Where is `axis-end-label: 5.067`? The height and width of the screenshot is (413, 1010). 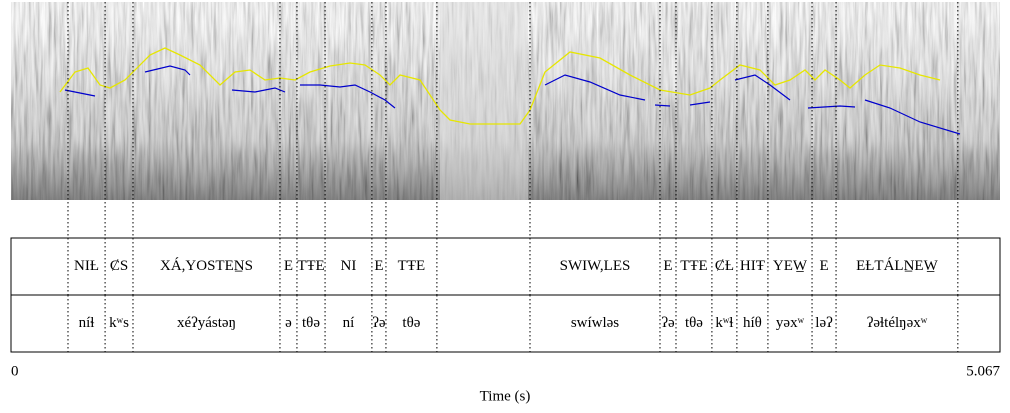
axis-end-label: 5.067 is located at coordinates (983, 371).